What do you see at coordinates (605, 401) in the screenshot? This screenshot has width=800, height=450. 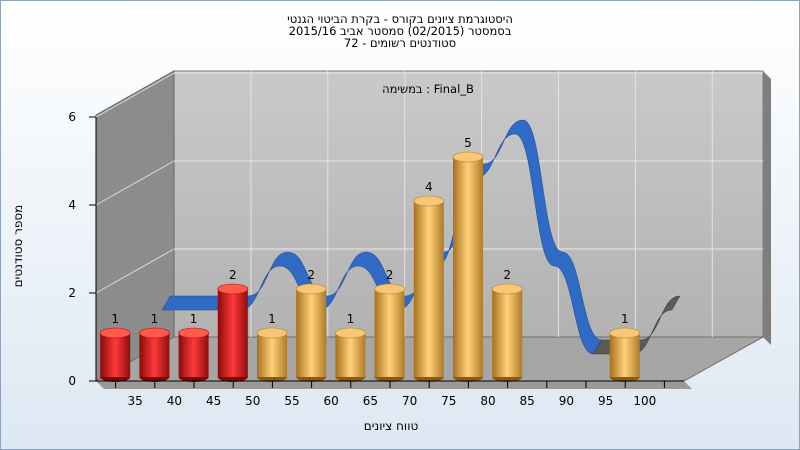 I see `x-tick-label: 95` at bounding box center [605, 401].